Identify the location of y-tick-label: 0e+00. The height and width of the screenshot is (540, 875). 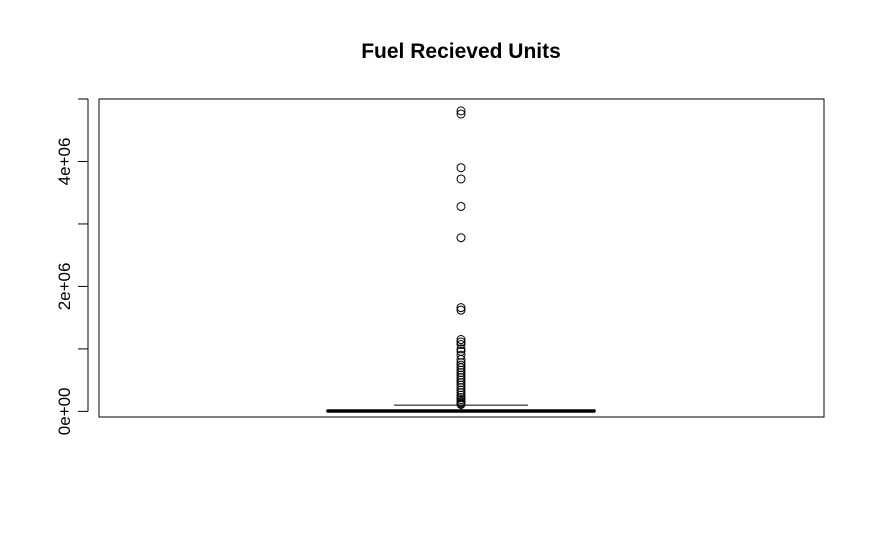
(64, 412).